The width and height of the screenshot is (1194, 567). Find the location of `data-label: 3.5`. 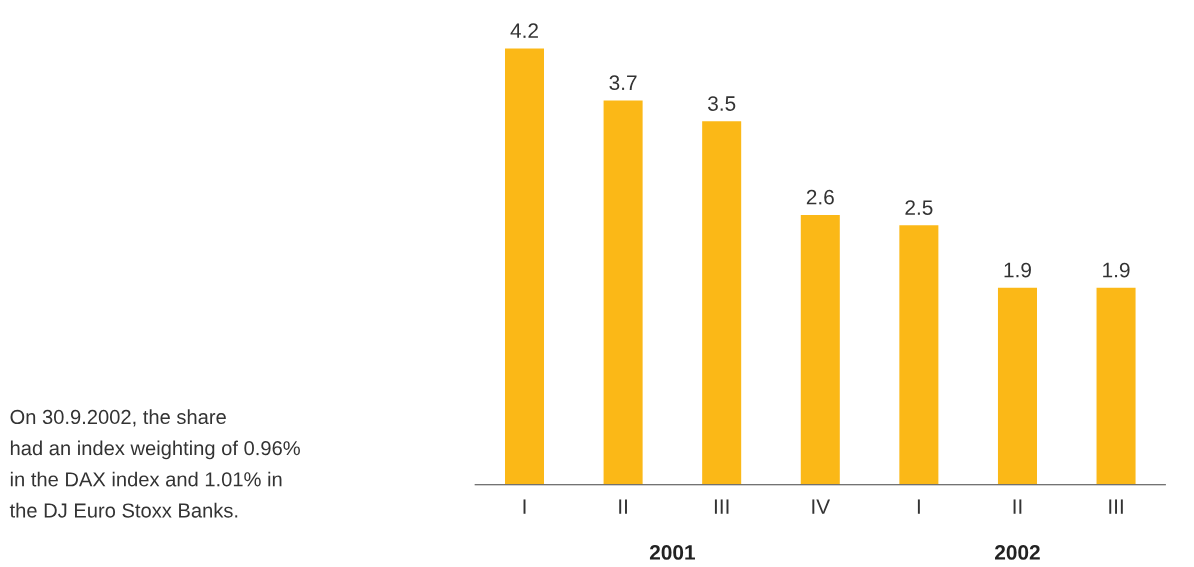

data-label: 3.5 is located at coordinates (722, 103).